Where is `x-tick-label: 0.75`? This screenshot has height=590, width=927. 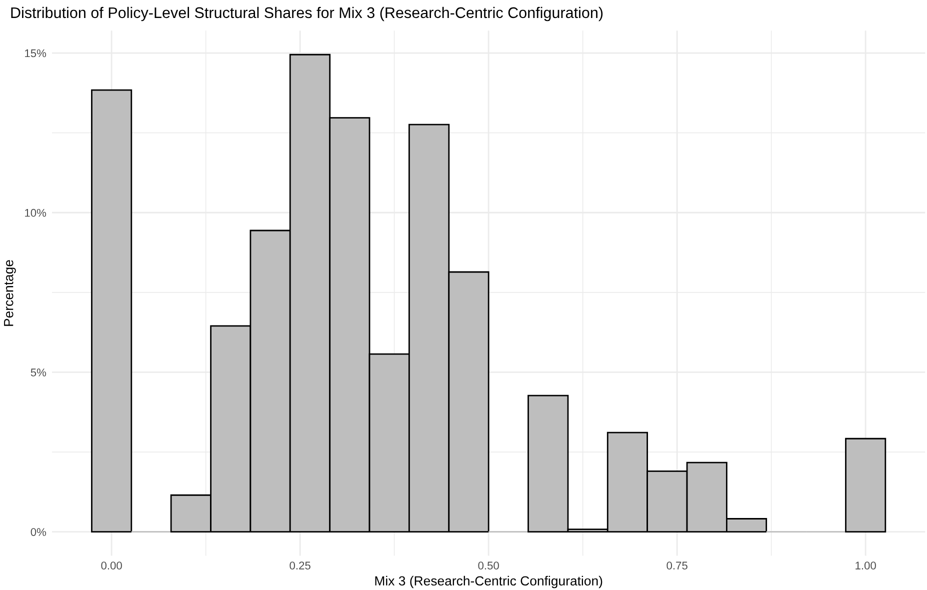
x-tick-label: 0.75 is located at coordinates (677, 566).